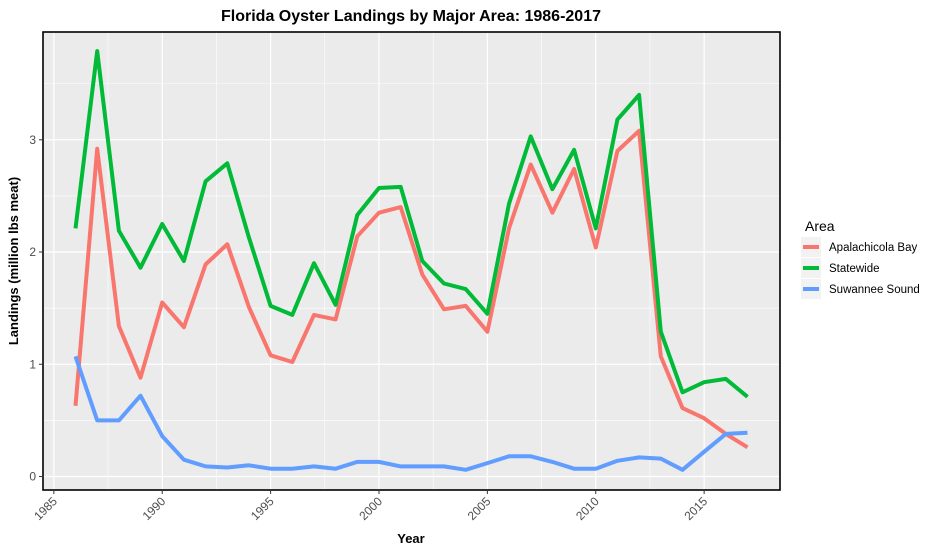  What do you see at coordinates (370, 508) in the screenshot?
I see `x-tick-label: 2000` at bounding box center [370, 508].